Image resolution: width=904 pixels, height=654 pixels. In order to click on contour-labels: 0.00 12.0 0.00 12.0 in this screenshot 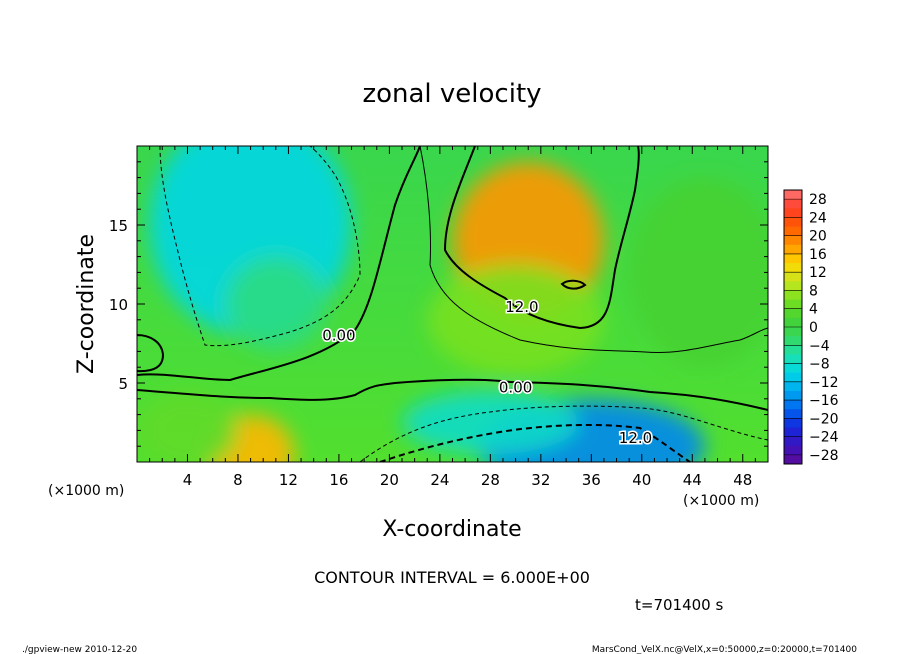, I will do `click(487, 372)`.